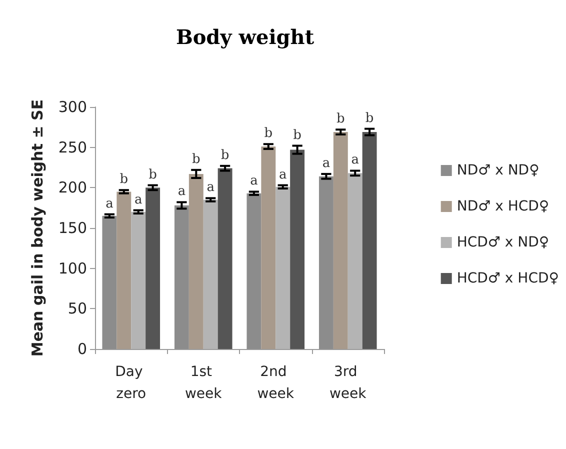  What do you see at coordinates (37, 228) in the screenshot?
I see `y-axis-title: Mean gail in body weight ± SE` at bounding box center [37, 228].